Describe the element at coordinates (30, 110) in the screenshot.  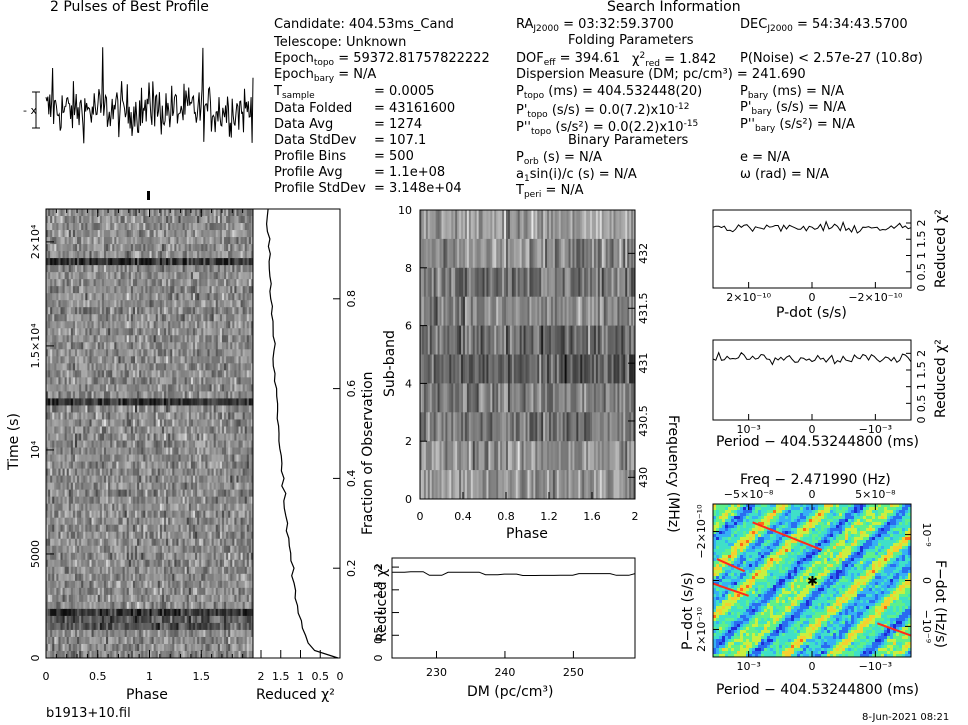
I see `profile-errorbar-mark: - x` at that location.